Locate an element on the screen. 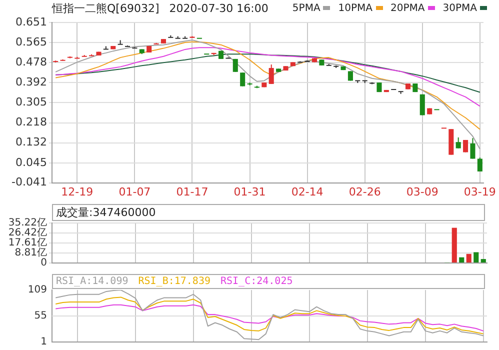 The height and width of the screenshot is (350, 499). x-tick-label: 03-19 is located at coordinates (480, 191).